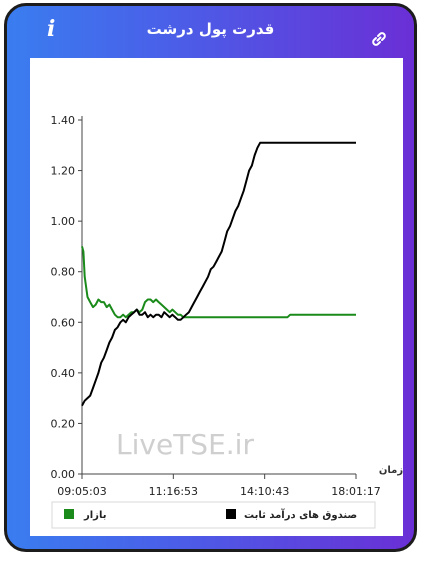 The image size is (427, 574). Describe the element at coordinates (300, 514) in the screenshot. I see `legend-label-fixed-income: صندوق های درآمد ثابت` at that location.